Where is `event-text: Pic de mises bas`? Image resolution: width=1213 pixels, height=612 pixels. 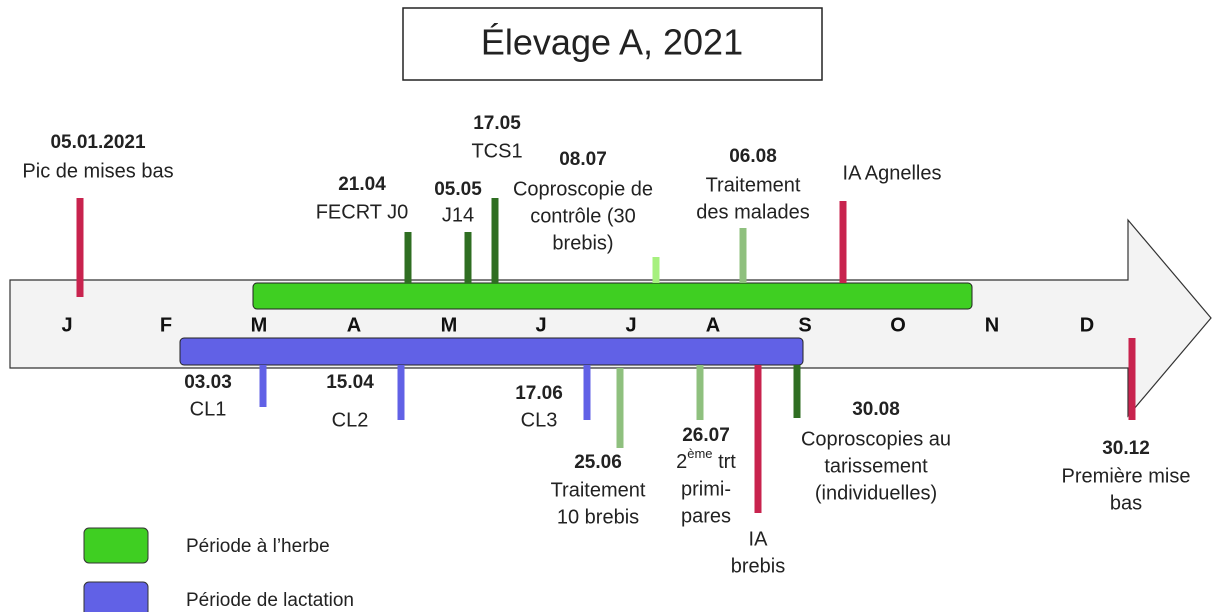 event-text: Pic de mises bas is located at coordinates (97, 171).